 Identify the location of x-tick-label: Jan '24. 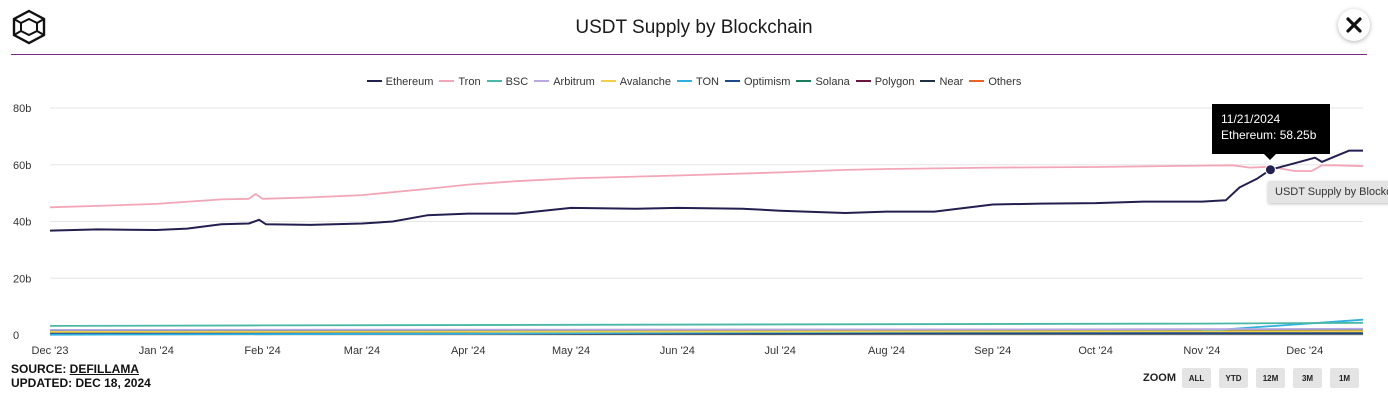
(156, 351).